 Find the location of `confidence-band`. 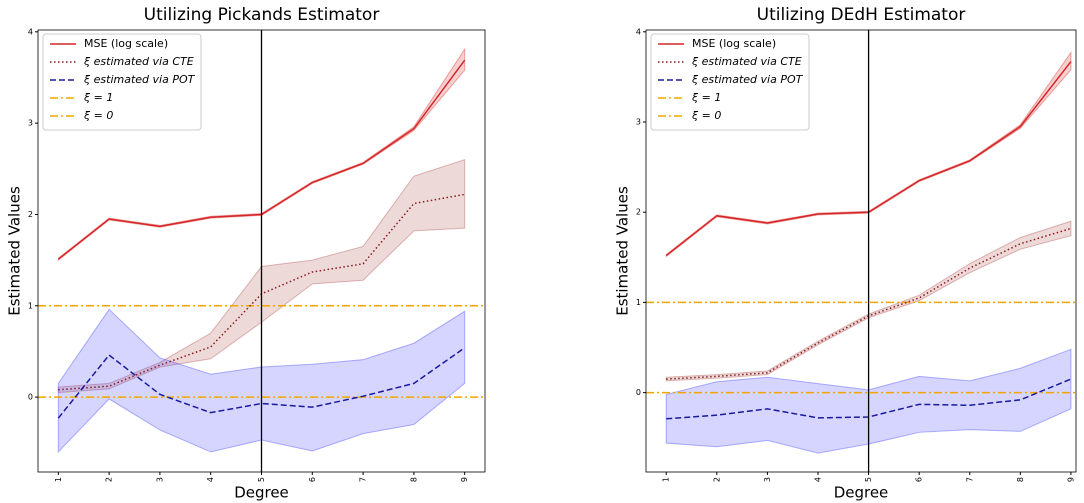

confidence-band is located at coordinates (868, 301).